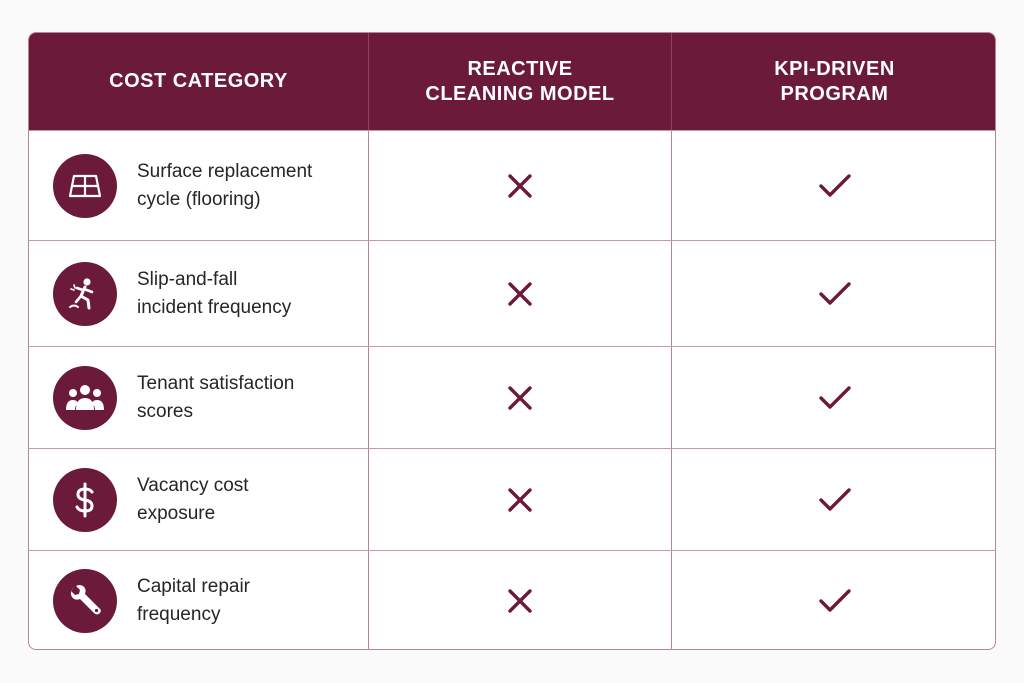 The image size is (1024, 683). I want to click on header-cost-category: COST CATEGORY, so click(198, 81).